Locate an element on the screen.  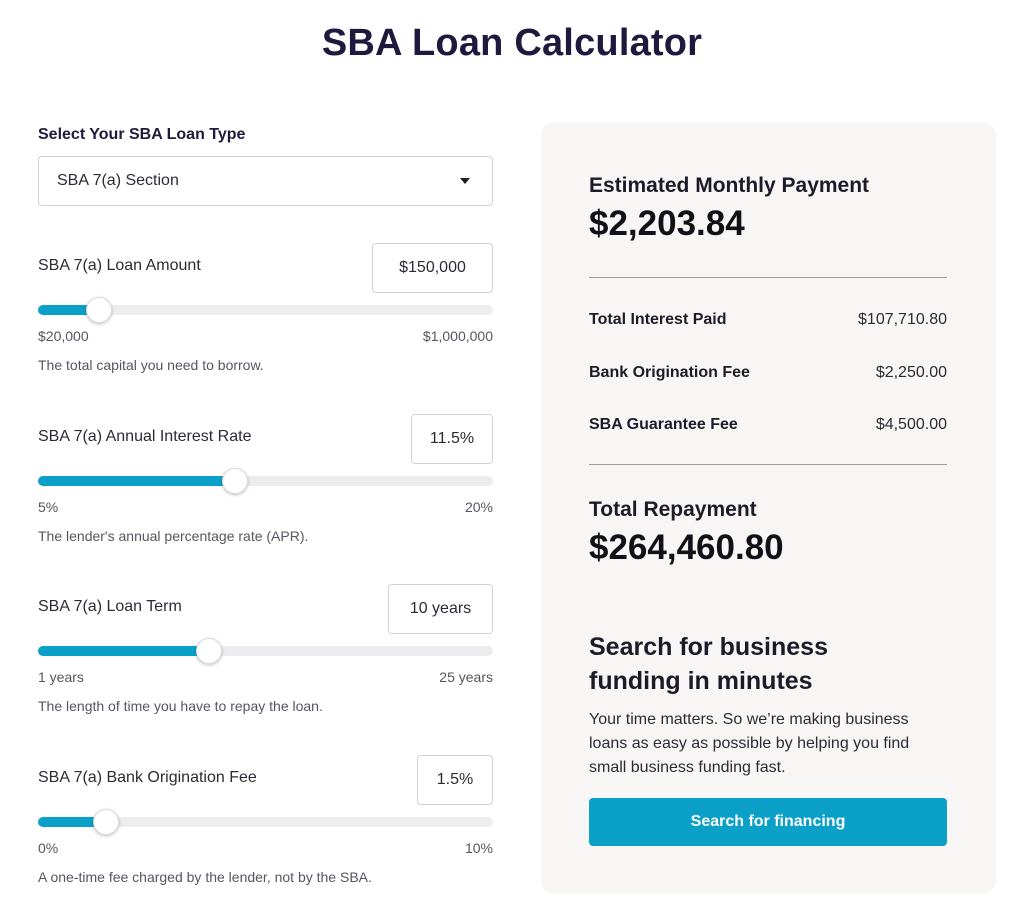
loan-amount-input: $150,000 is located at coordinates (432, 268).